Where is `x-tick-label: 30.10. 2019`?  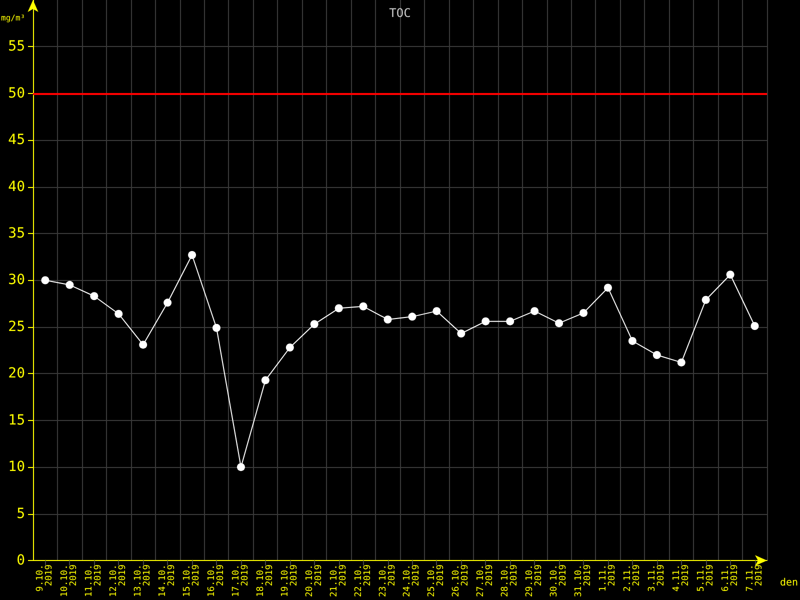
x-tick-label: 30.10. 2019 is located at coordinates (559, 581).